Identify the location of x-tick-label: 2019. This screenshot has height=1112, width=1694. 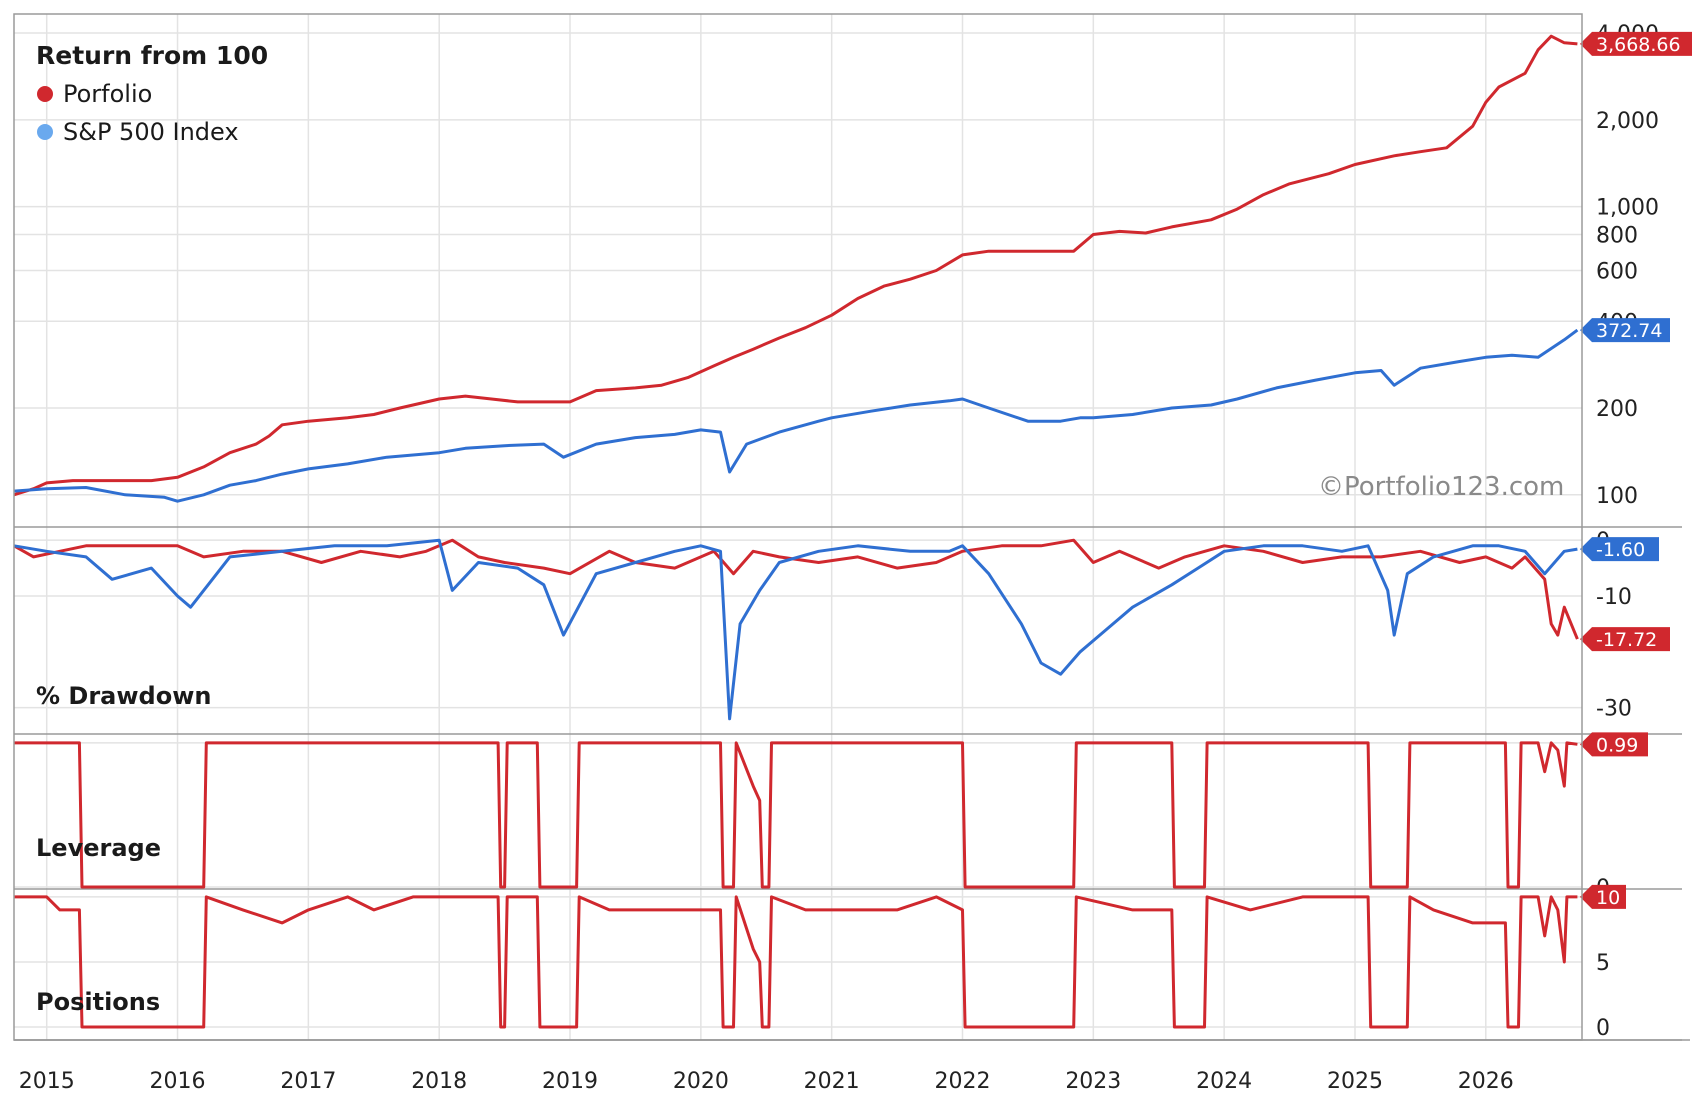
(570, 1081).